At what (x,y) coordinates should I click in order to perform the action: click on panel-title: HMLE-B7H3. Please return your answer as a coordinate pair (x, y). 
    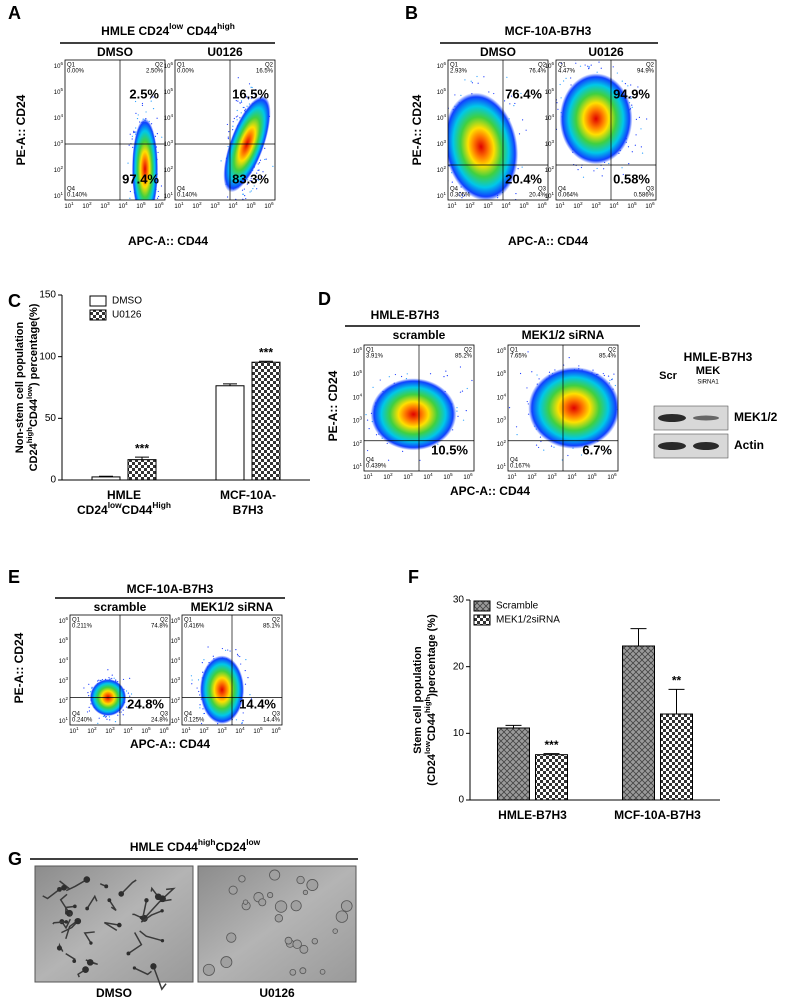
    Looking at the image, I should click on (405, 315).